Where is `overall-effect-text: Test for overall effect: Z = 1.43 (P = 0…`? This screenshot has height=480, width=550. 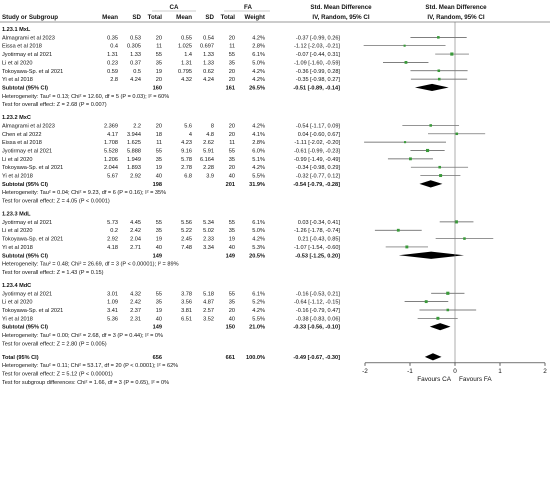 overall-effect-text: Test for overall effect: Z = 1.43 (P = 0… is located at coordinates (53, 273).